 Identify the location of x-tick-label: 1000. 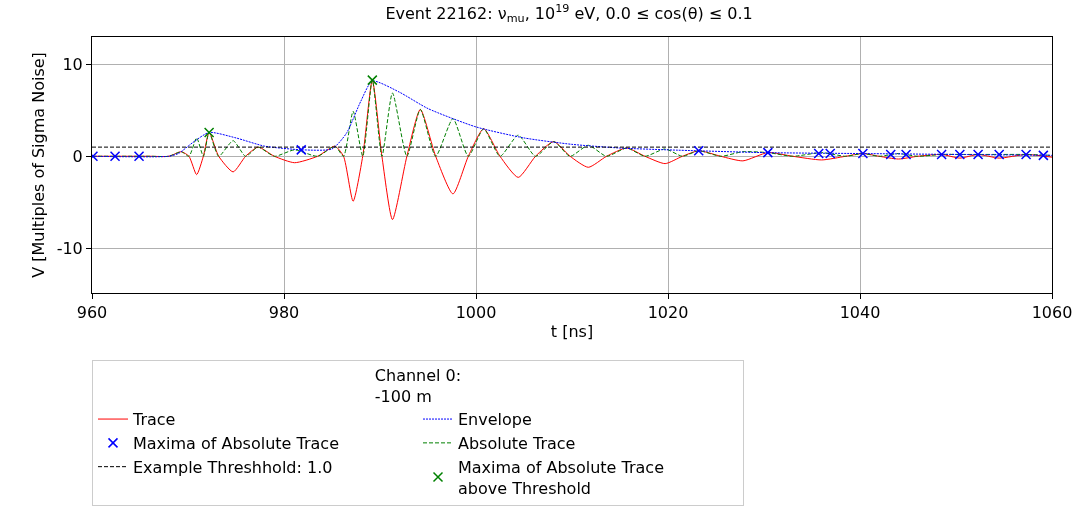
(476, 313).